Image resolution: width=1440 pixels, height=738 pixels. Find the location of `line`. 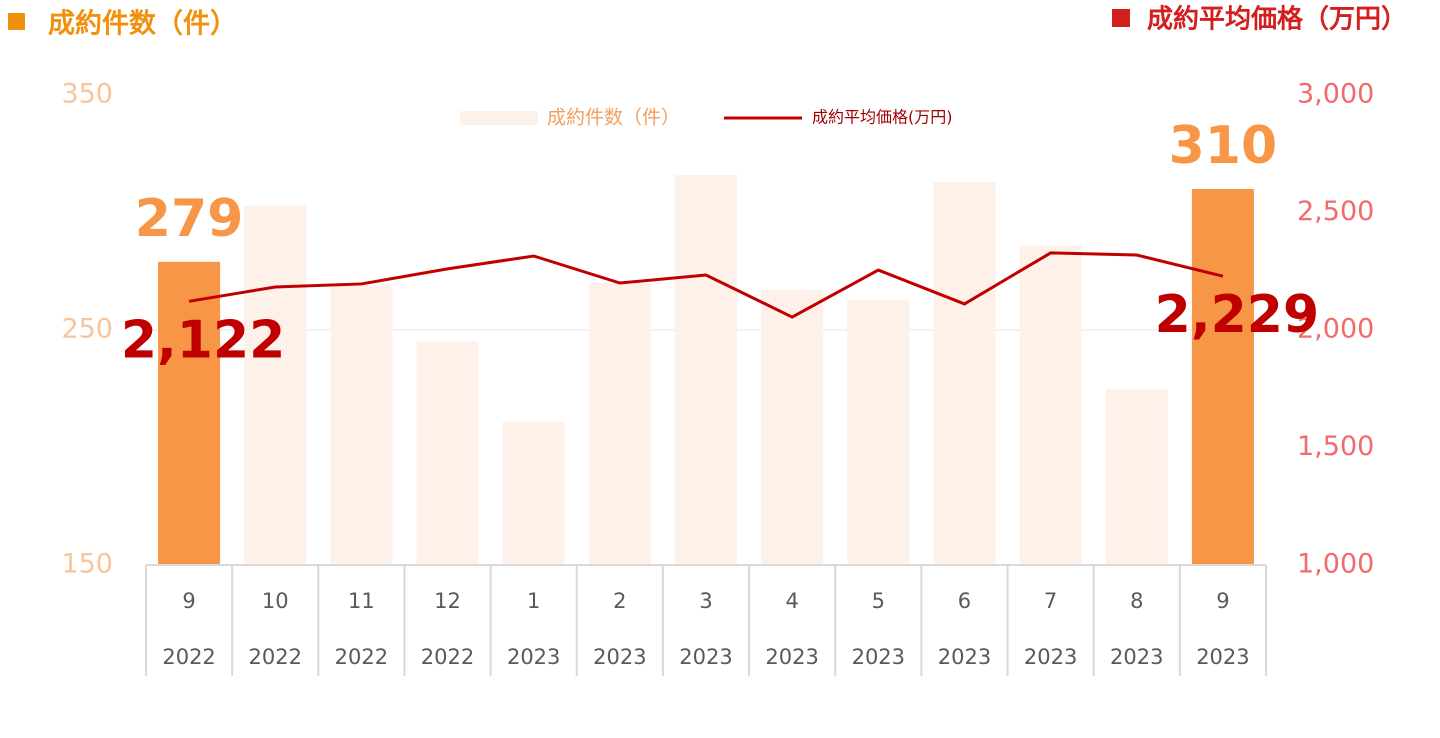

line is located at coordinates (706, 285).